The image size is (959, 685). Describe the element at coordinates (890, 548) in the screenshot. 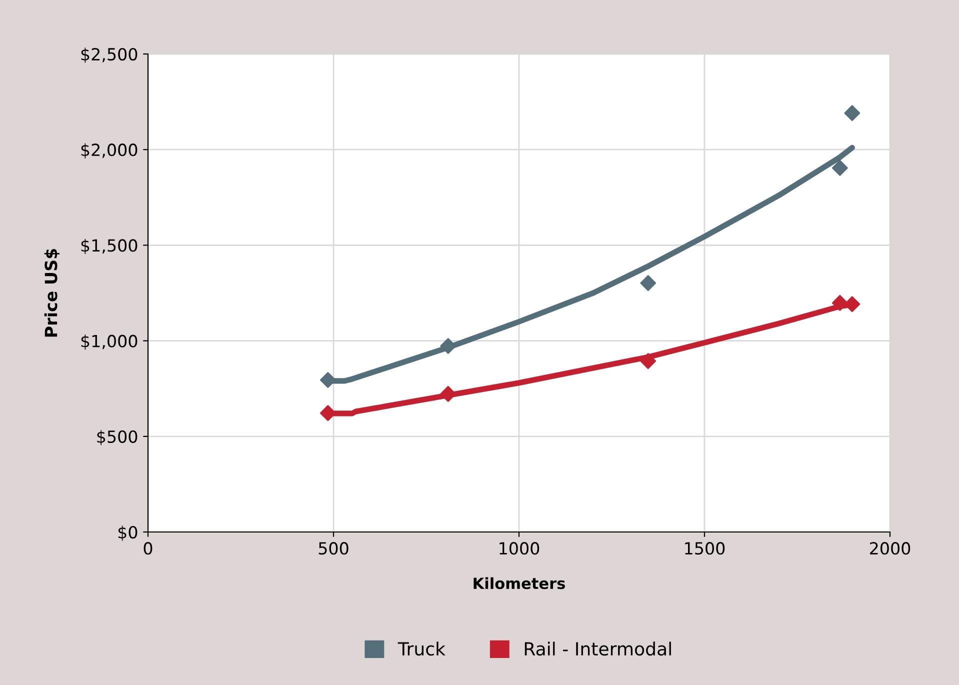

I see `x-tick-label: 2000` at that location.